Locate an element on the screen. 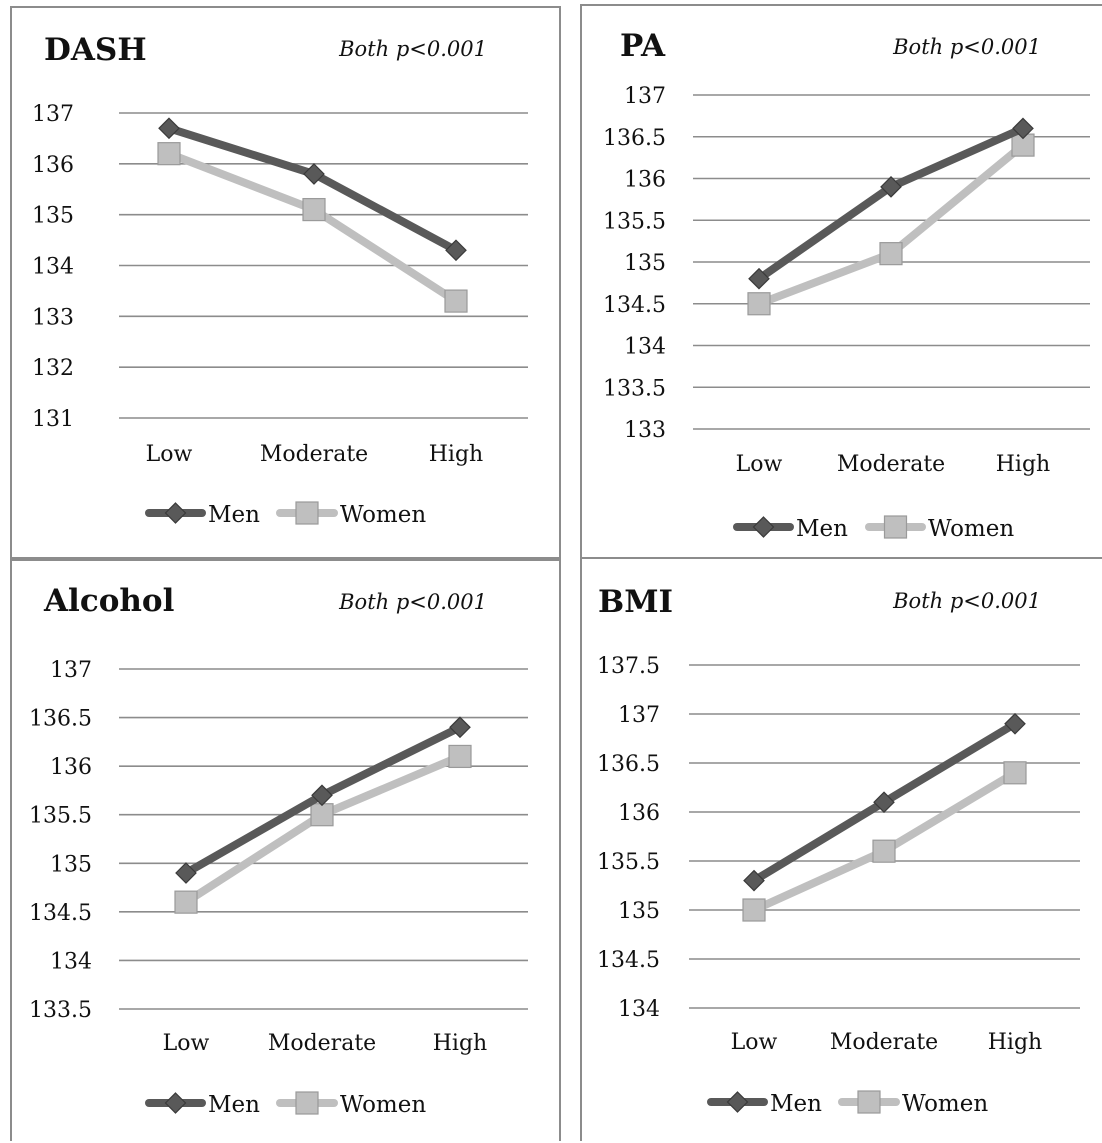 This screenshot has height=1143, width=1102. y-tick-label: 137.5 is located at coordinates (628, 666).